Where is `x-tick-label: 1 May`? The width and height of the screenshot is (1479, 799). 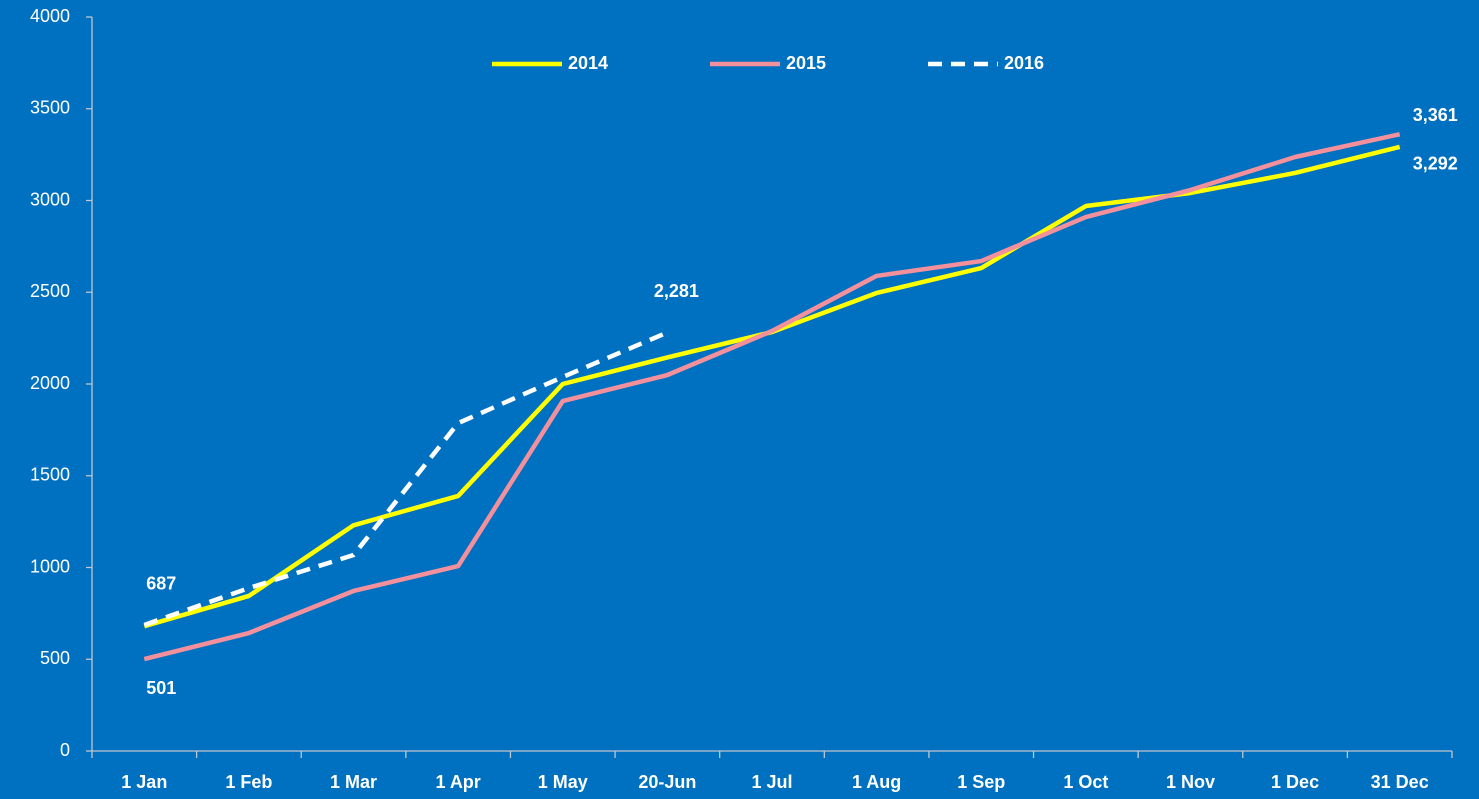 x-tick-label: 1 May is located at coordinates (563, 782).